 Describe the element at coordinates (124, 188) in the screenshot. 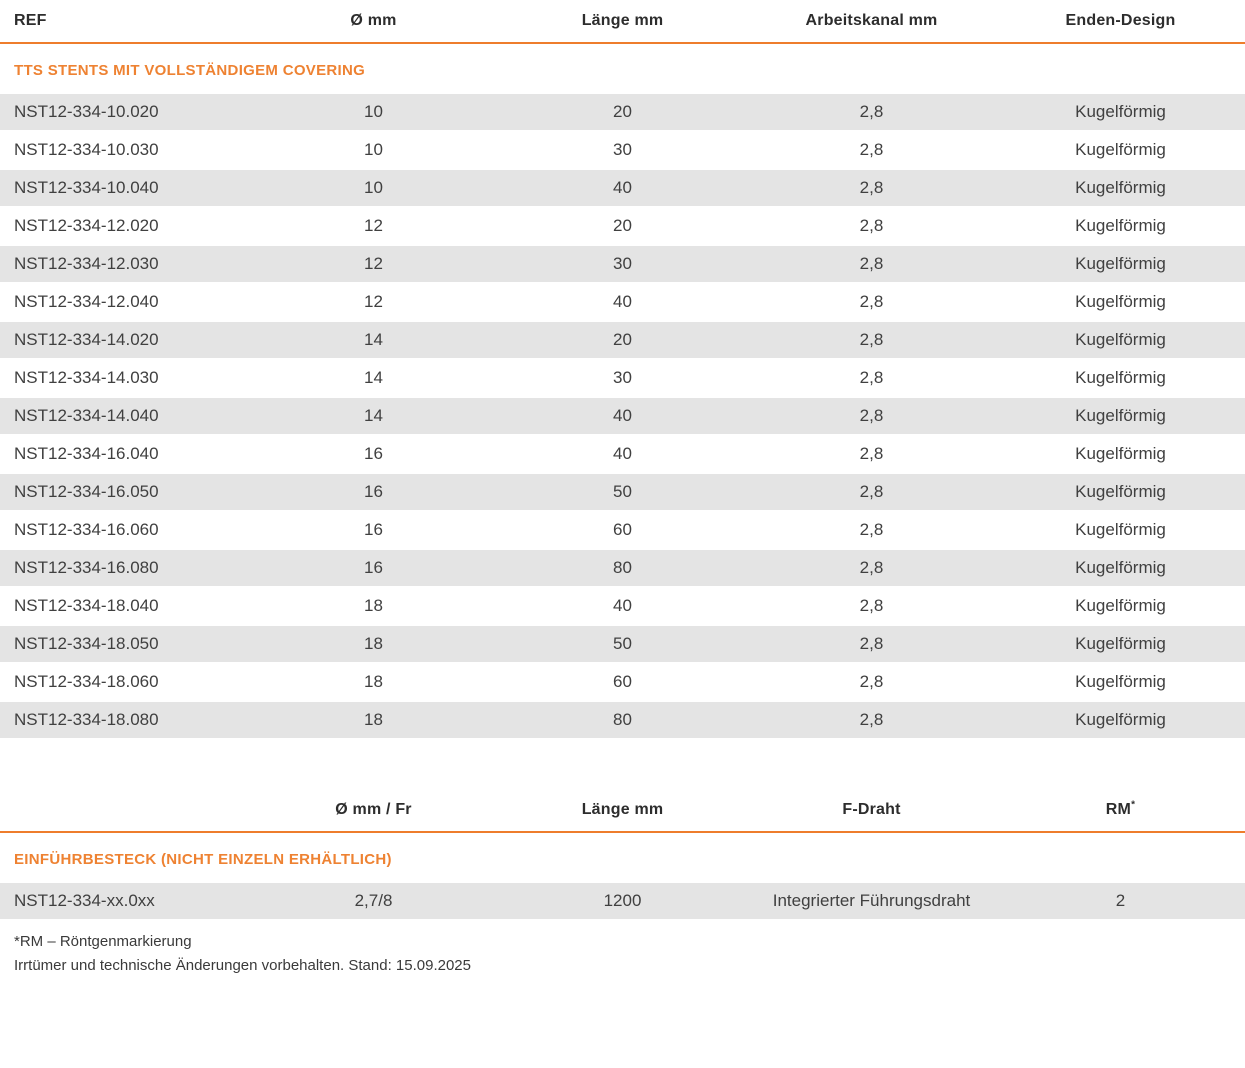

I see `ref-cell: NST12-334-10.040` at that location.